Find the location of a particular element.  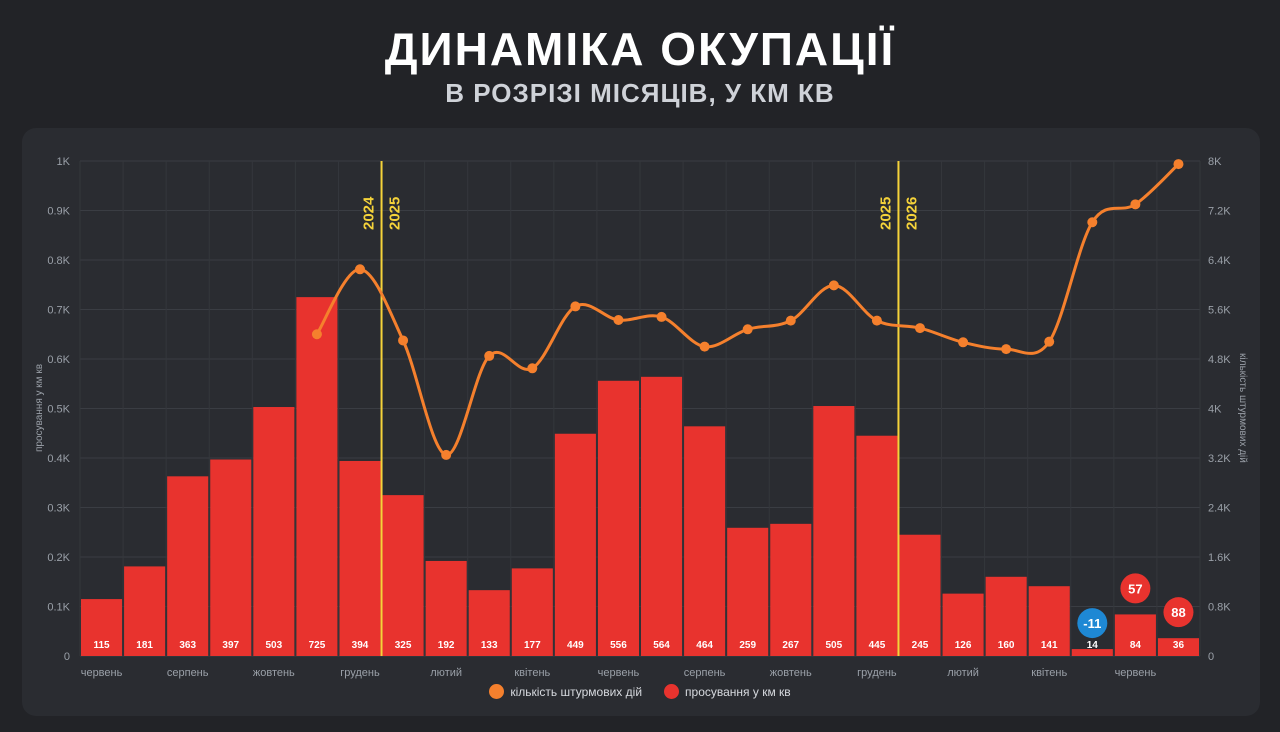

legend-item-advance: просування у км кв is located at coordinates (727, 691).